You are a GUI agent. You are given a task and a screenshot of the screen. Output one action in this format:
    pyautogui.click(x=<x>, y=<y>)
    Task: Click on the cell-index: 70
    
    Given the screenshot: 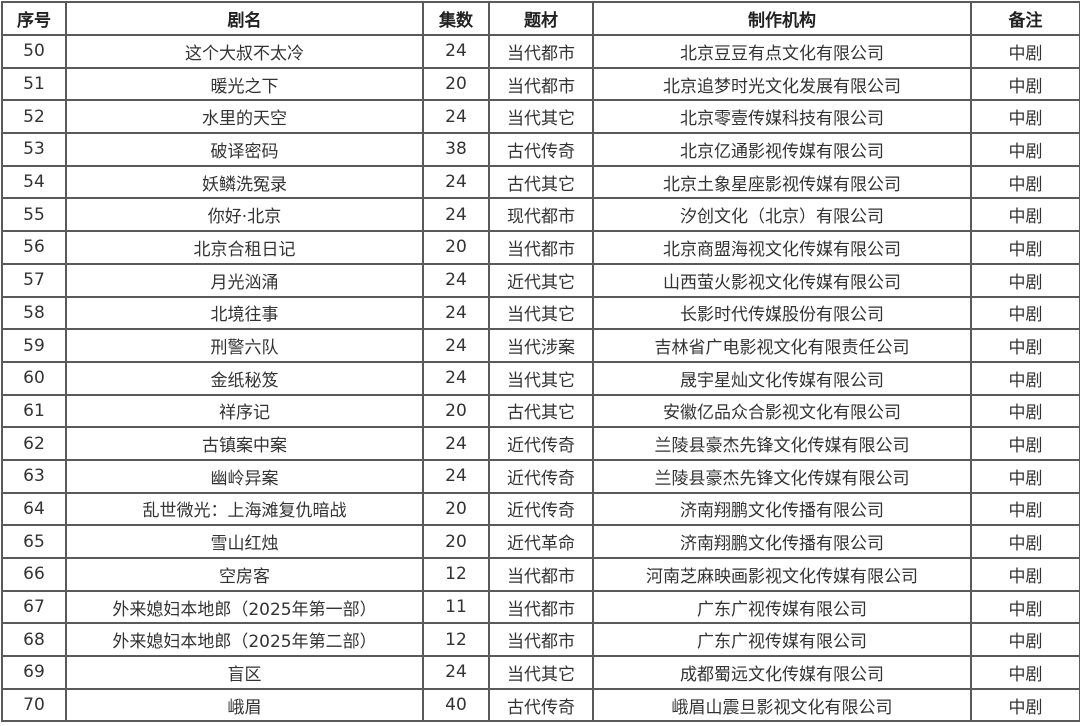 What is the action you would take?
    pyautogui.click(x=34, y=705)
    